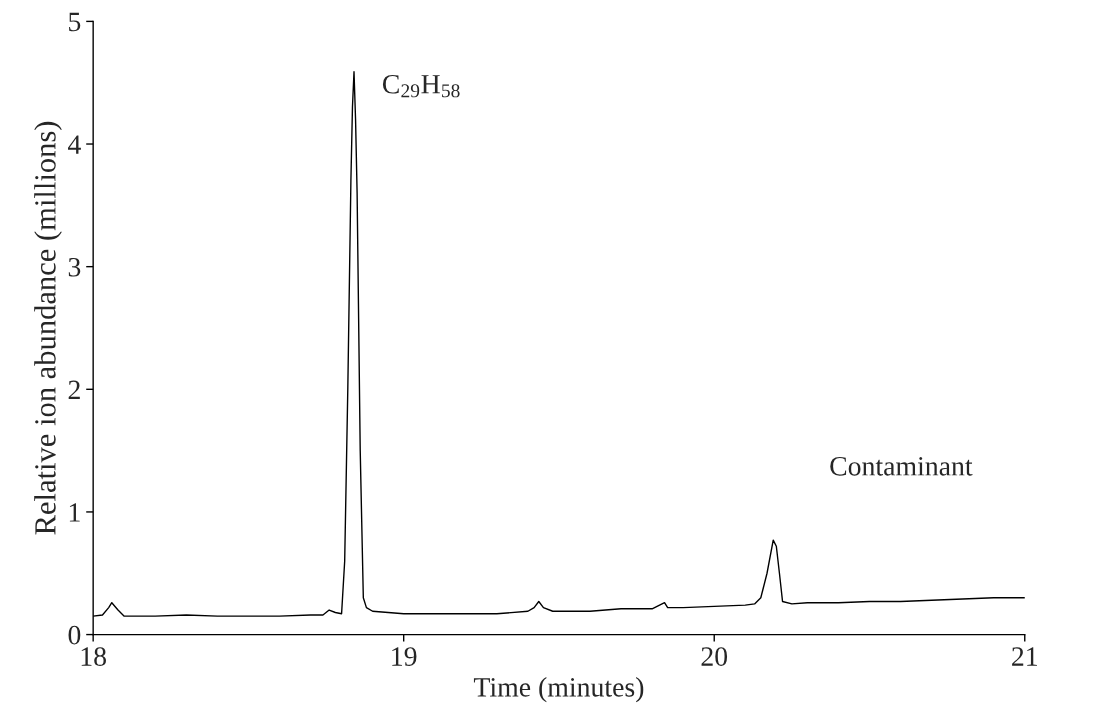  What do you see at coordinates (558, 690) in the screenshot?
I see `x-axis-title: Time (minutes)` at bounding box center [558, 690].